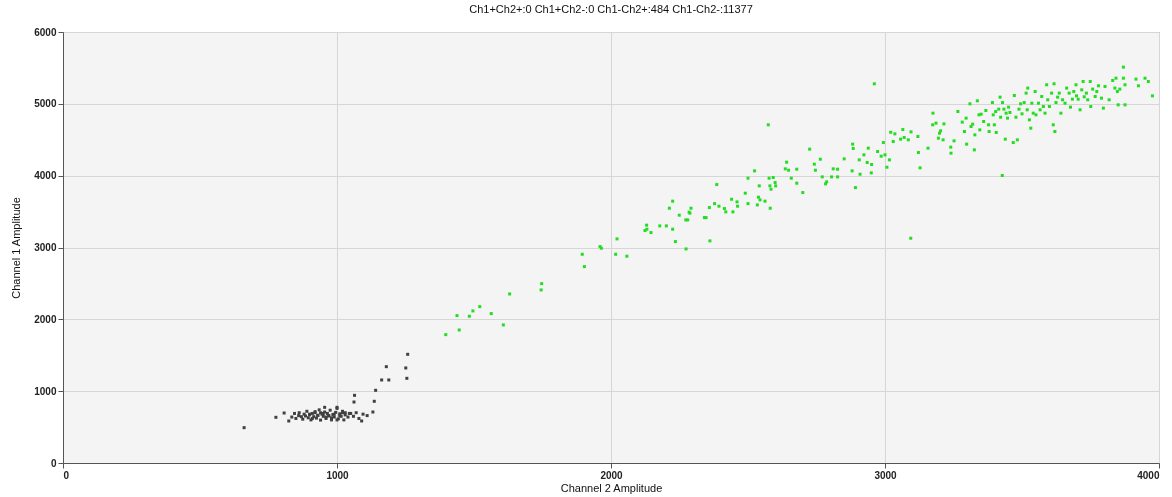  I want to click on x-tick-label: 2000, so click(612, 475).